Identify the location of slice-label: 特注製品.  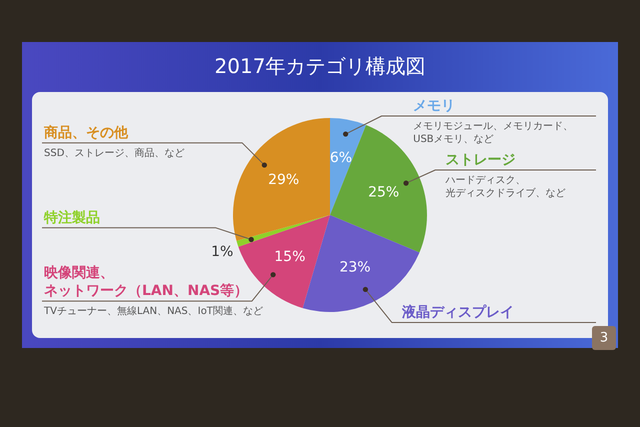
(71, 217).